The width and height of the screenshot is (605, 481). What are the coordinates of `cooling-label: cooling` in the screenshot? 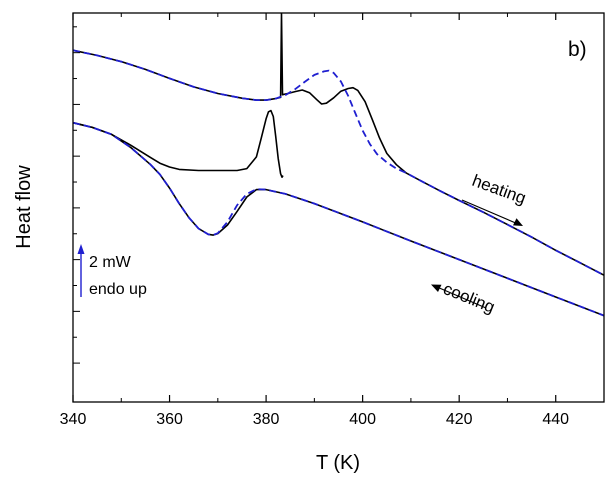 It's located at (469, 298).